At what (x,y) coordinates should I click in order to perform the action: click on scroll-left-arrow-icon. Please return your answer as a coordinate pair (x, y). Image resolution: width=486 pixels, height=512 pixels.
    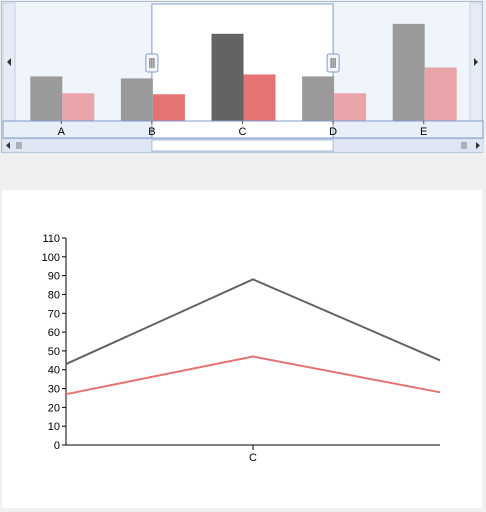
    Looking at the image, I should click on (8, 145).